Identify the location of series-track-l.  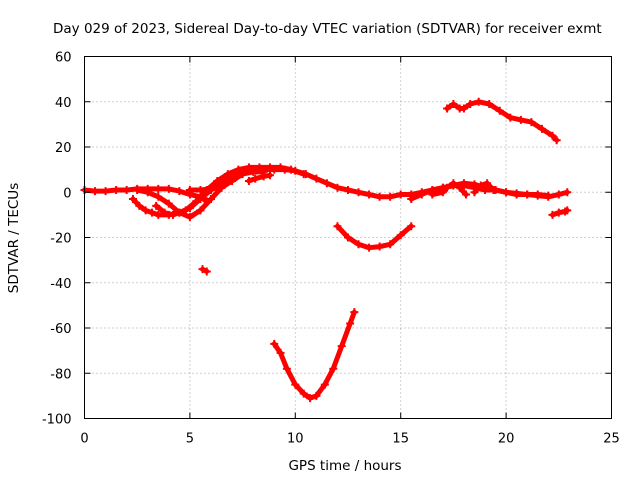
(314, 355).